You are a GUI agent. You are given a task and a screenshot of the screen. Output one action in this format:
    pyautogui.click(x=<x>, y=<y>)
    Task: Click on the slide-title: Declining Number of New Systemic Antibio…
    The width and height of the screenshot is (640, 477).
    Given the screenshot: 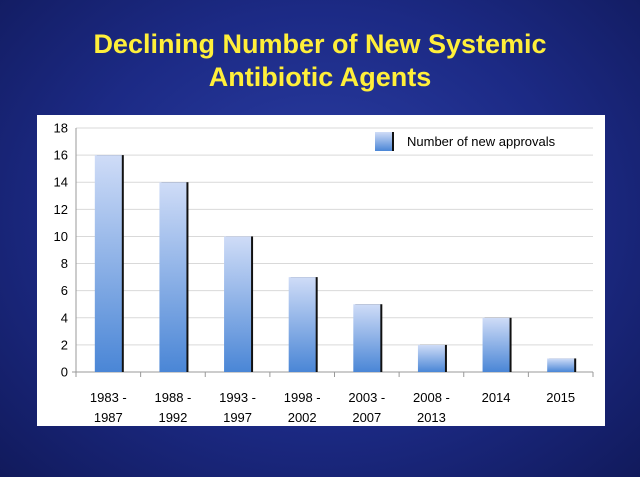 What is the action you would take?
    pyautogui.click(x=320, y=61)
    